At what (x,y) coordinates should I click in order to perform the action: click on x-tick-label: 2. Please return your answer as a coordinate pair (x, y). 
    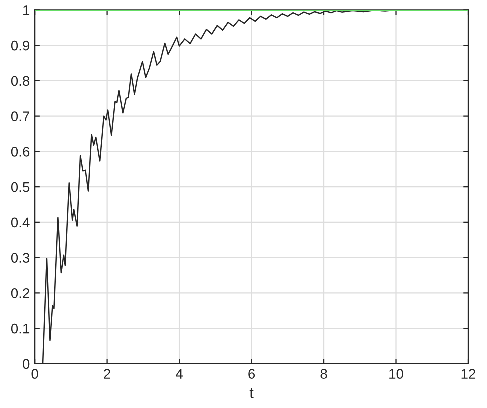
    Looking at the image, I should click on (107, 374).